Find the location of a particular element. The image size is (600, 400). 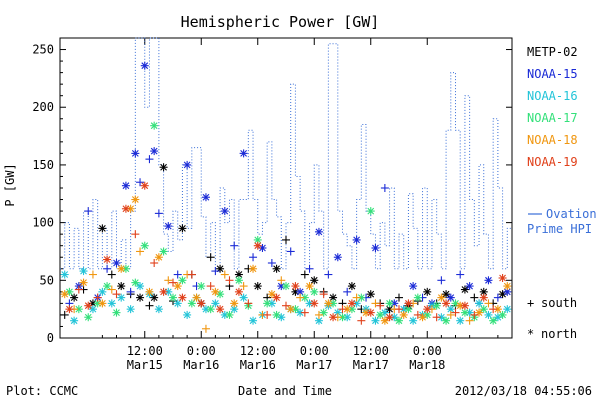

x-tick-date: Mar17 is located at coordinates (314, 365).